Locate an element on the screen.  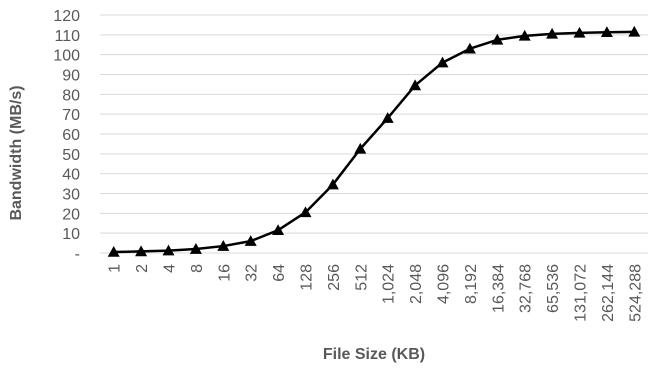
y-tick-label: 80 is located at coordinates (71, 95).